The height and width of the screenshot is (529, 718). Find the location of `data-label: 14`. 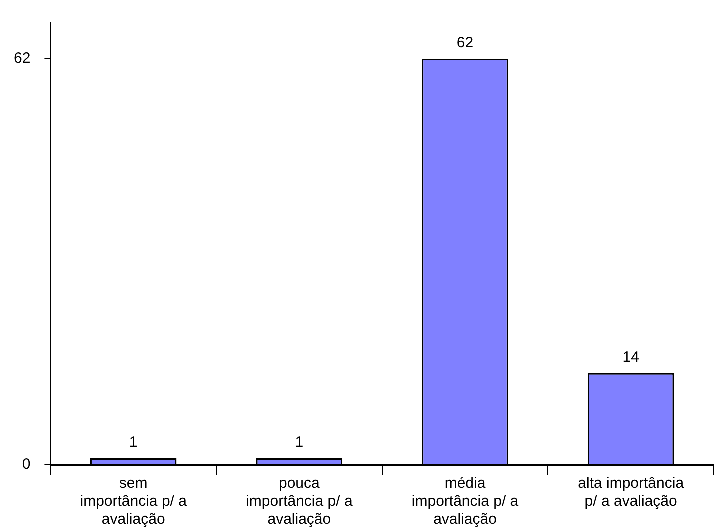

data-label: 14 is located at coordinates (631, 357).